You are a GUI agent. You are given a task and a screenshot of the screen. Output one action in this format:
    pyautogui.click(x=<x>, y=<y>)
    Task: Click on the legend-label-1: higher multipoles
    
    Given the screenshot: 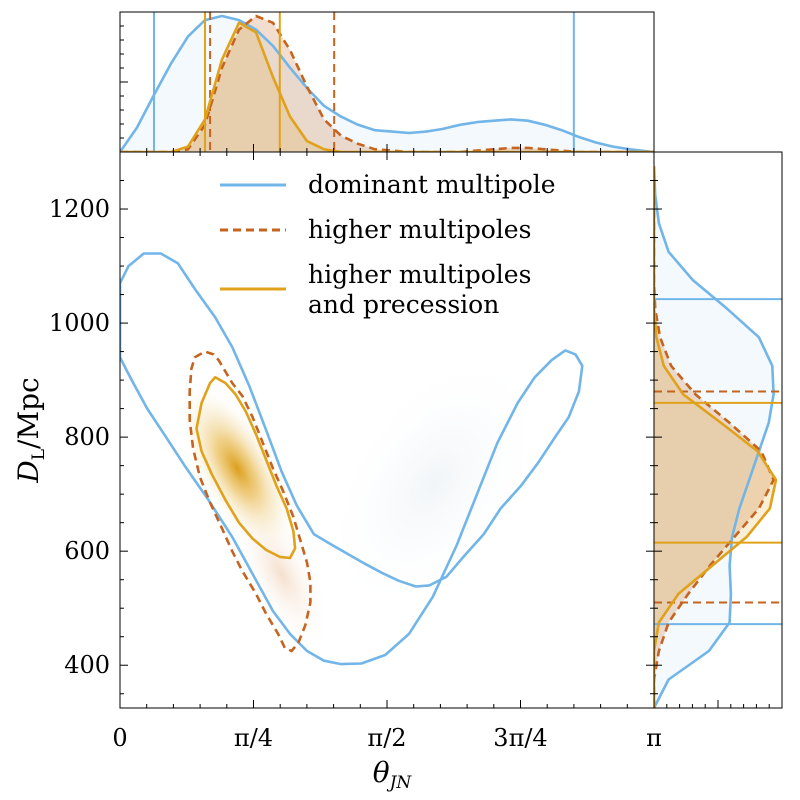 What is the action you would take?
    pyautogui.click(x=419, y=229)
    